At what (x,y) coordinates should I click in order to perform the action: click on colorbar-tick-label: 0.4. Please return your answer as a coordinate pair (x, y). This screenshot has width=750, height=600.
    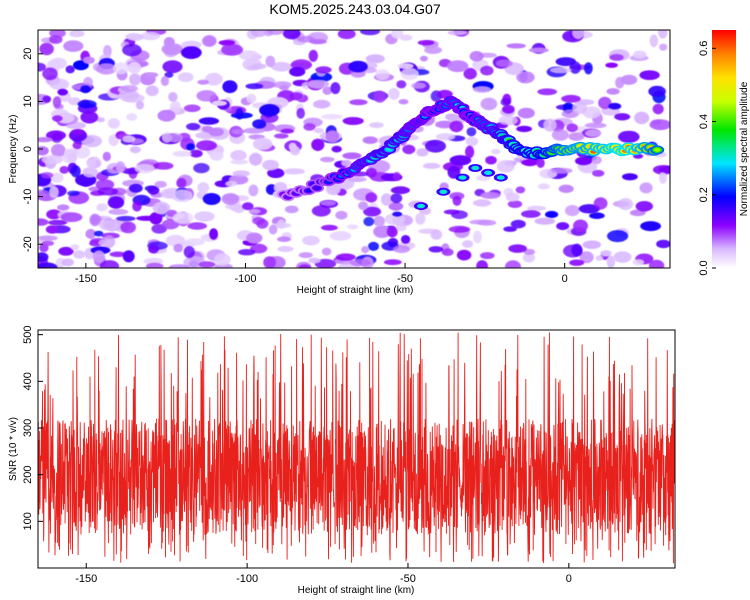
    Looking at the image, I should click on (704, 121).